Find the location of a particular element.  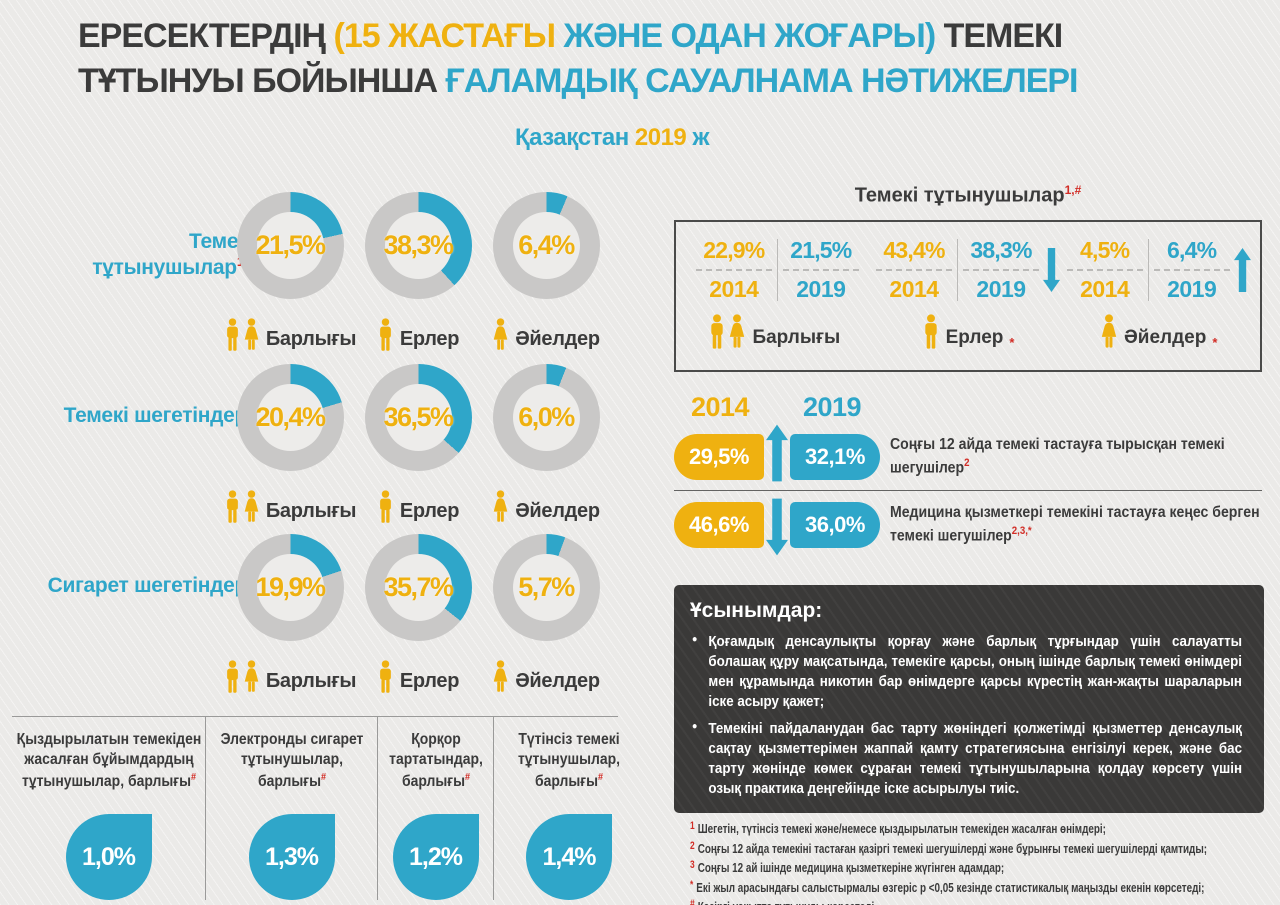

man-icon is located at coordinates (385, 335).